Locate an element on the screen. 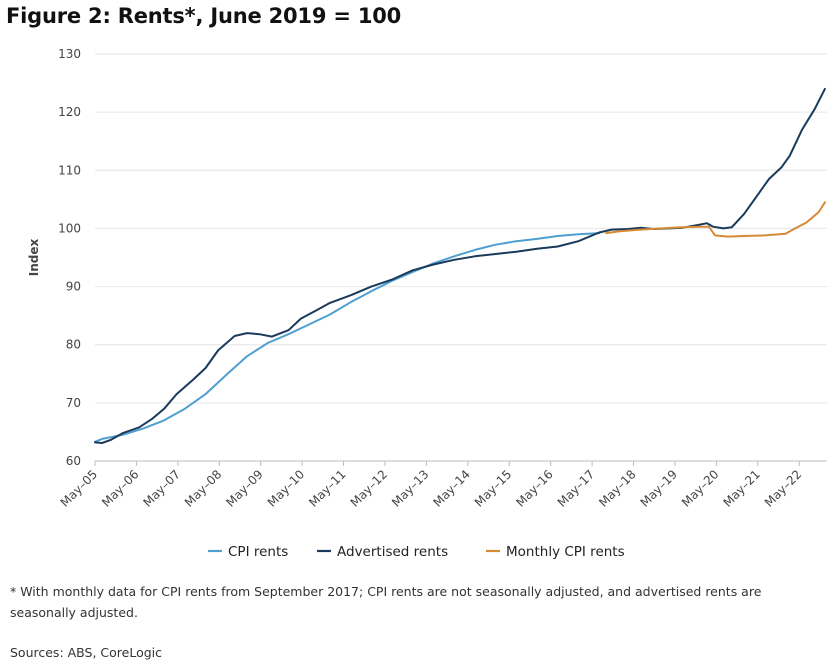 The height and width of the screenshot is (667, 837). x-tick-label: May–10 is located at coordinates (286, 488).